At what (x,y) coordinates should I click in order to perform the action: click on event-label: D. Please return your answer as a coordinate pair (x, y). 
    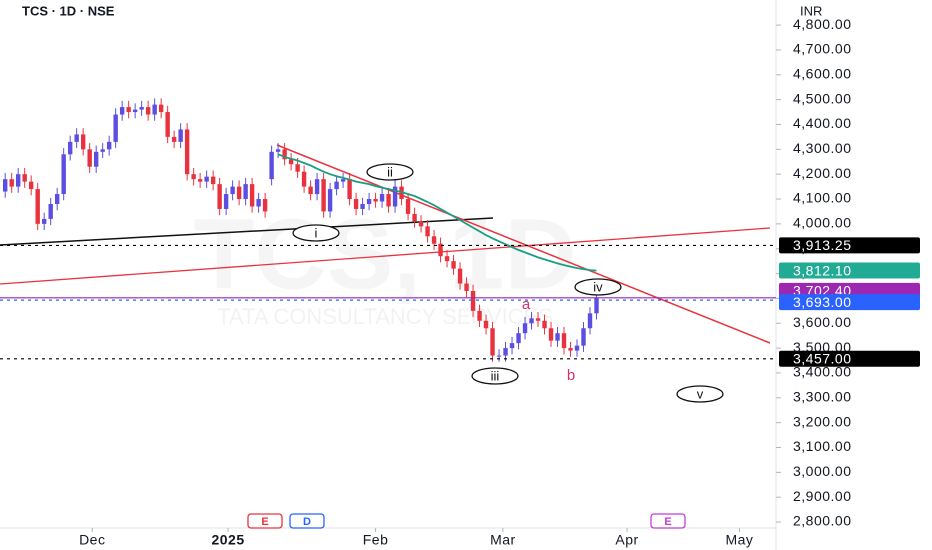
    Looking at the image, I should click on (307, 522).